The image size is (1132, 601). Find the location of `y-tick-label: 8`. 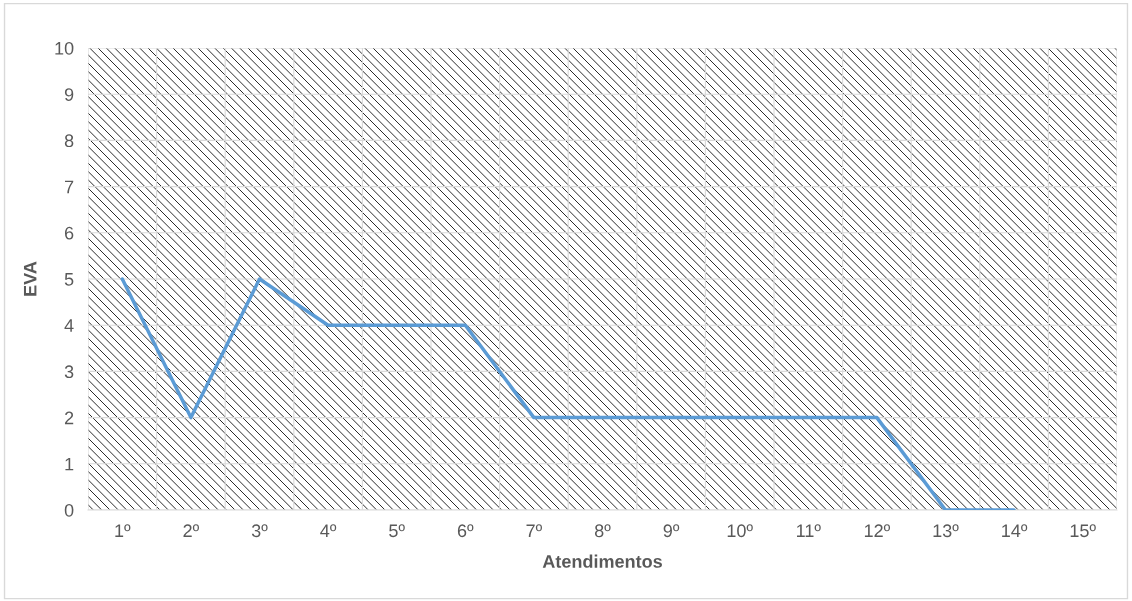

y-tick-label: 8 is located at coordinates (69, 141).